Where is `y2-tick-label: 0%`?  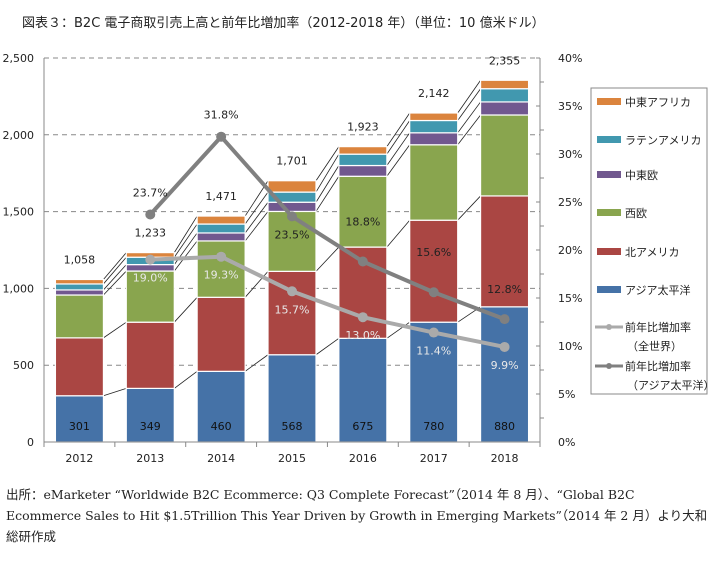 y2-tick-label: 0% is located at coordinates (566, 442).